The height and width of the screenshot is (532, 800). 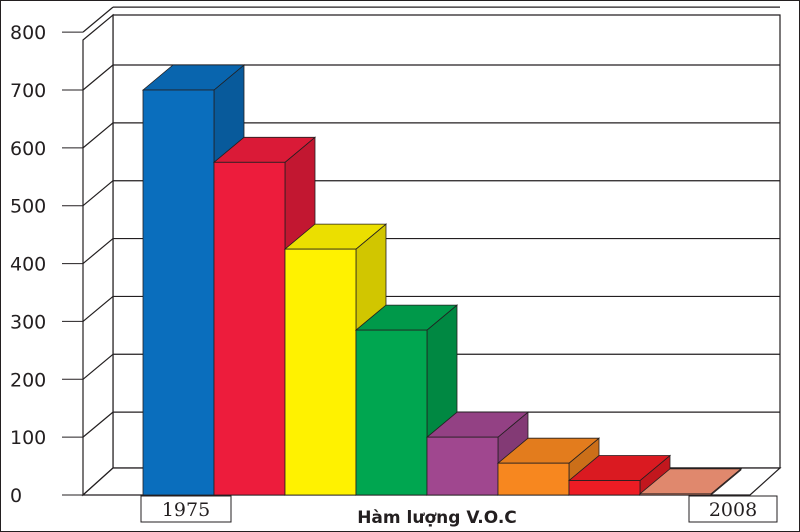 What do you see at coordinates (28, 91) in the screenshot?
I see `y-tick-label: 700` at bounding box center [28, 91].